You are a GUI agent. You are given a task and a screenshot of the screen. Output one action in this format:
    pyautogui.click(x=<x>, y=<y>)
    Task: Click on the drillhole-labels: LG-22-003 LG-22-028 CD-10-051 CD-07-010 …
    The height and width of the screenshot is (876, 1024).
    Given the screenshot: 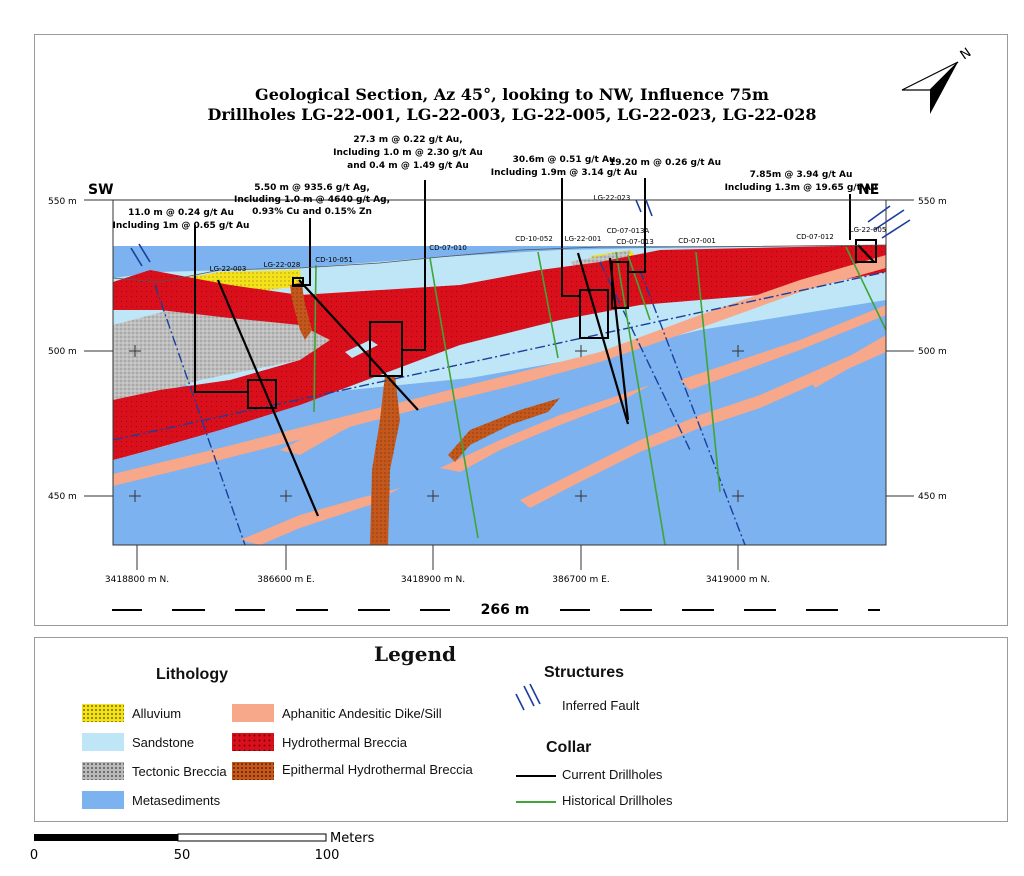 What is the action you would take?
    pyautogui.click(x=548, y=233)
    